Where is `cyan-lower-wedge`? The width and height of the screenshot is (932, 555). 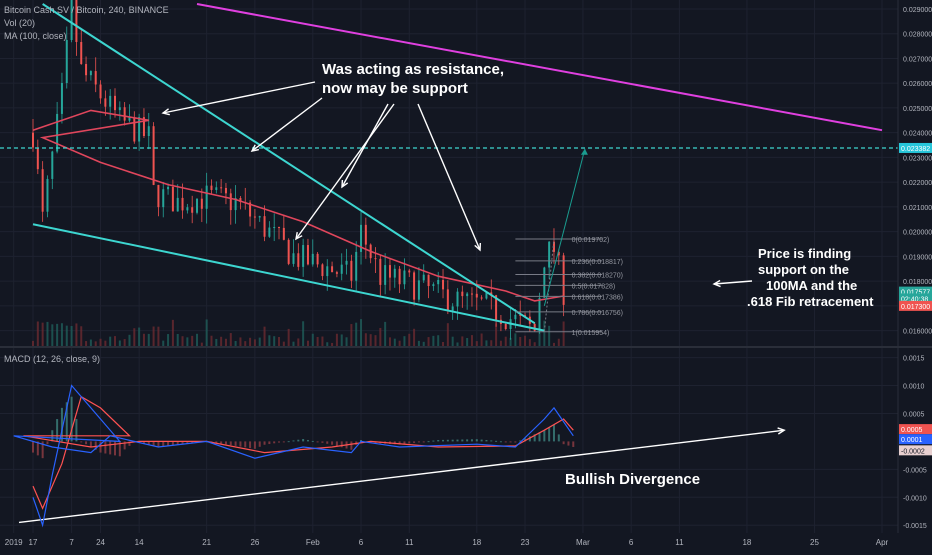
cyan-lower-wedge is located at coordinates (288, 277).